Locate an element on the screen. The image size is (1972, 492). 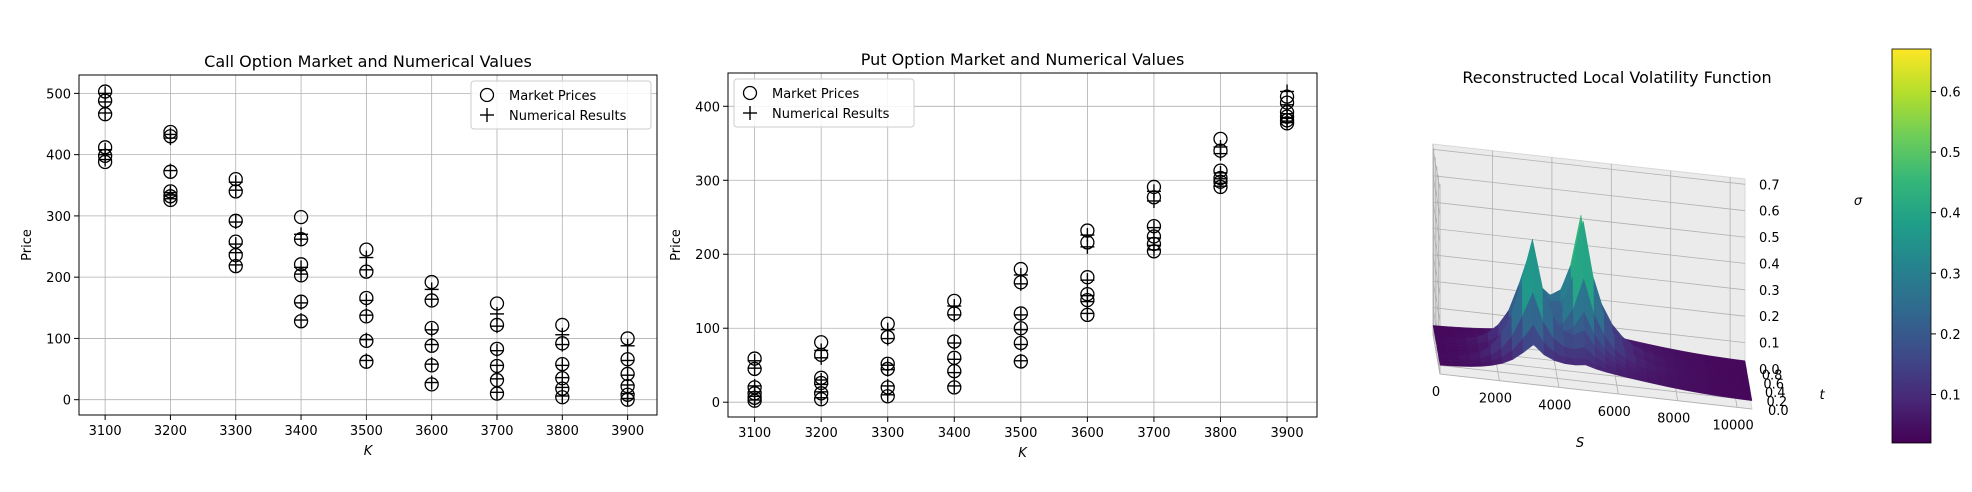
t-tick-label: 0.0 is located at coordinates (1778, 411).